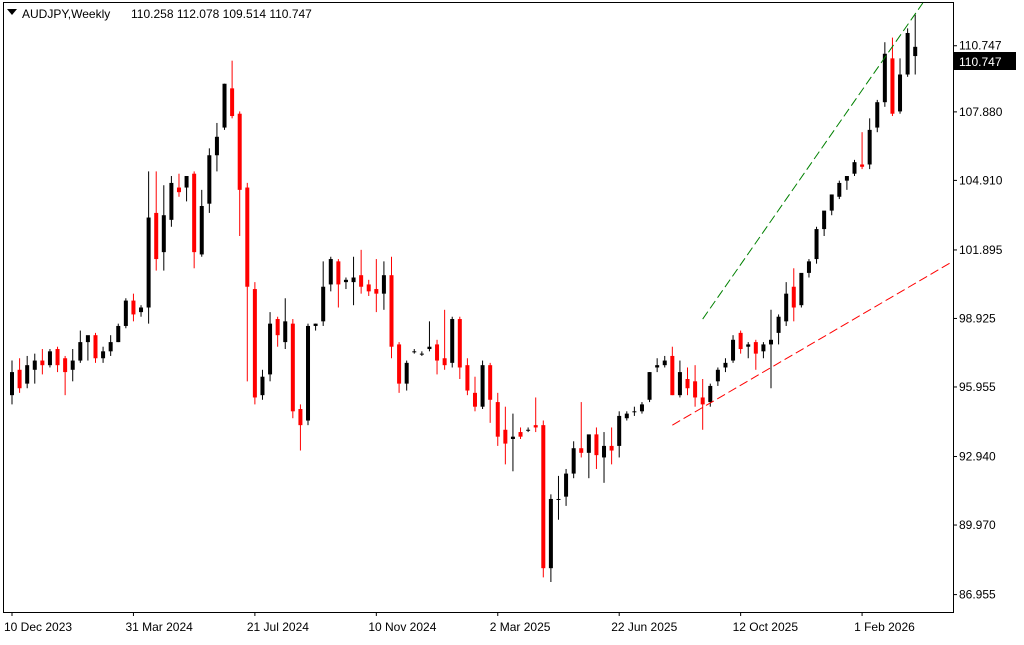 This screenshot has width=1024, height=645. What do you see at coordinates (977, 457) in the screenshot?
I see `y-tick-label: 92.940` at bounding box center [977, 457].